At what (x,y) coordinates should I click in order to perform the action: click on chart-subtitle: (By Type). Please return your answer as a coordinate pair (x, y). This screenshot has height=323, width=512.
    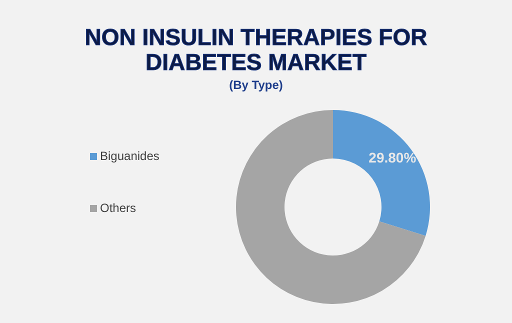
    Looking at the image, I should click on (256, 85).